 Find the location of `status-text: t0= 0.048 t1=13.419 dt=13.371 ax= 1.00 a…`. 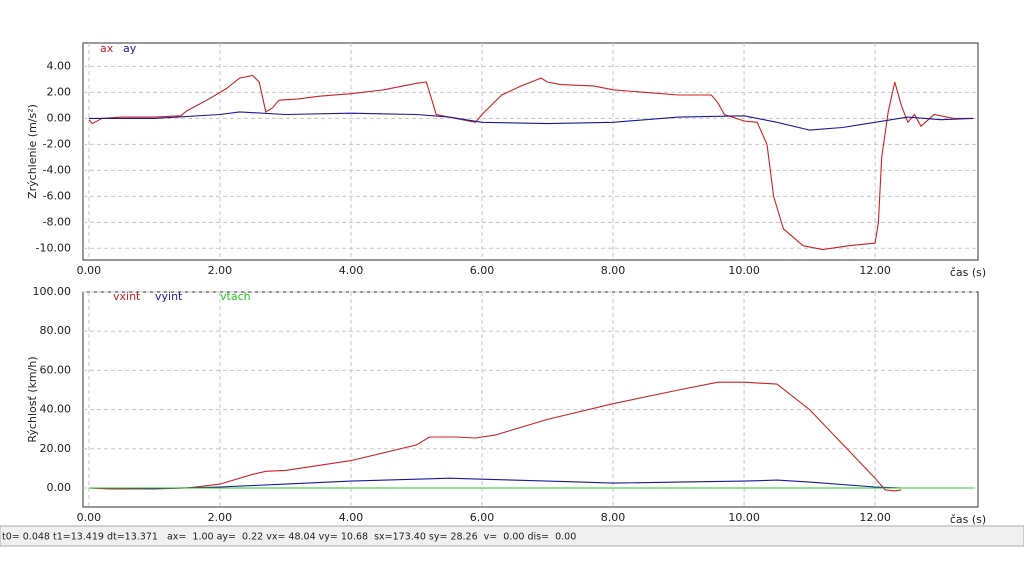

status-text: t0= 0.048 t1=13.419 dt=13.371 ax= 1.00 a… is located at coordinates (289, 537).